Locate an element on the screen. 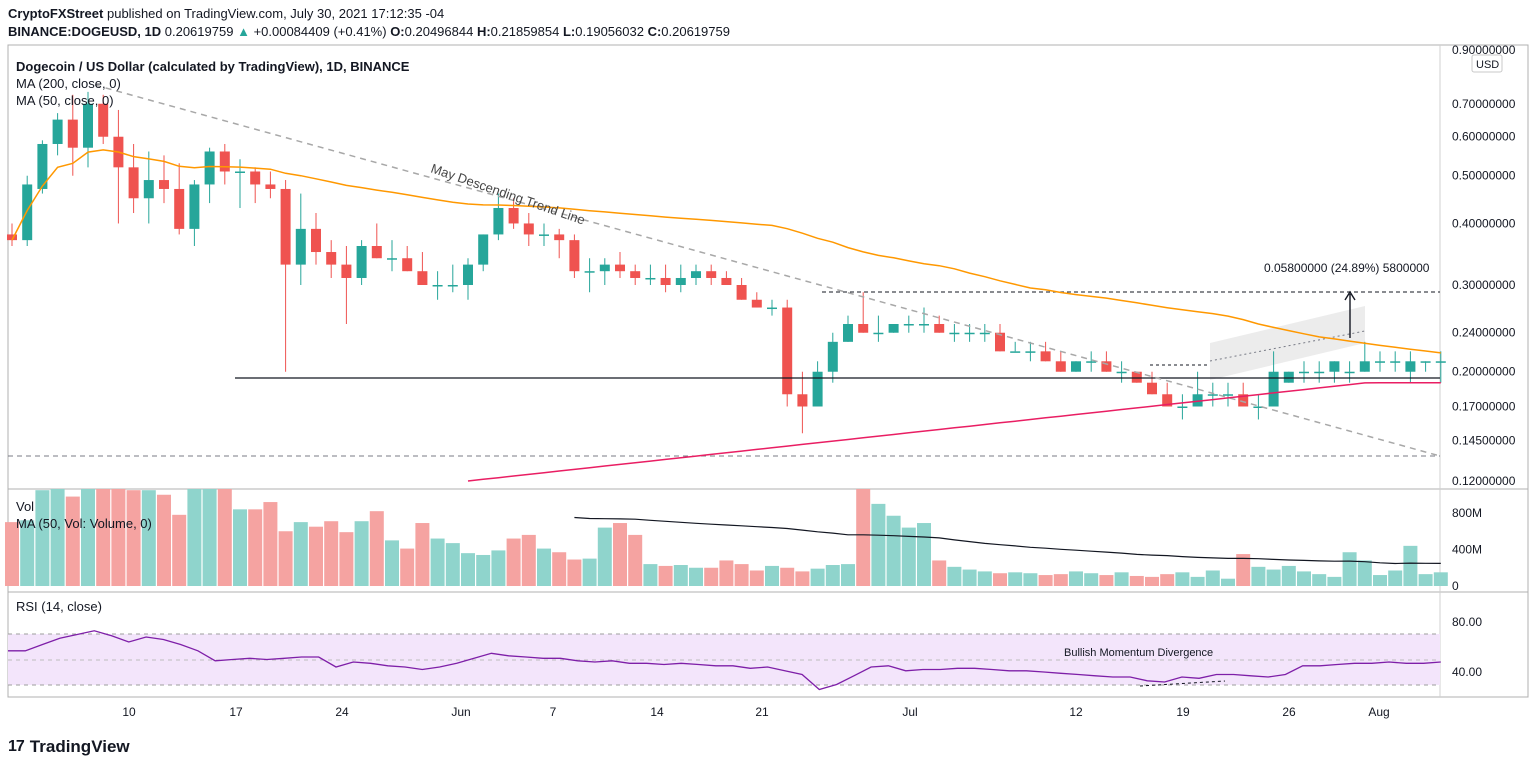 The image size is (1536, 768). brand-footer: 17 TradingView is located at coordinates (69, 747).